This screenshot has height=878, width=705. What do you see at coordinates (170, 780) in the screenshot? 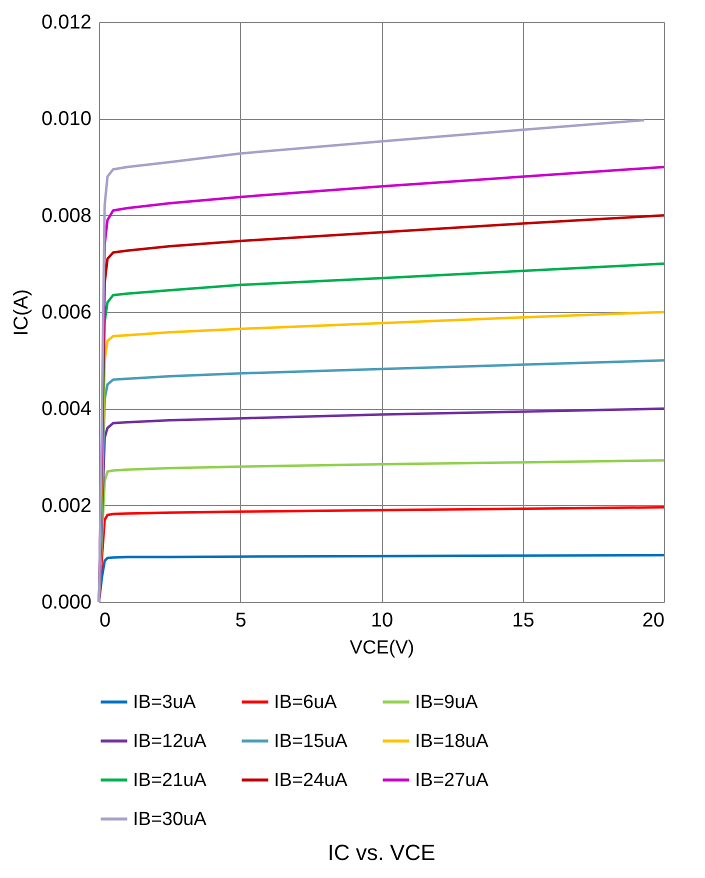
I see `legend-label: IB=21uA` at bounding box center [170, 780].